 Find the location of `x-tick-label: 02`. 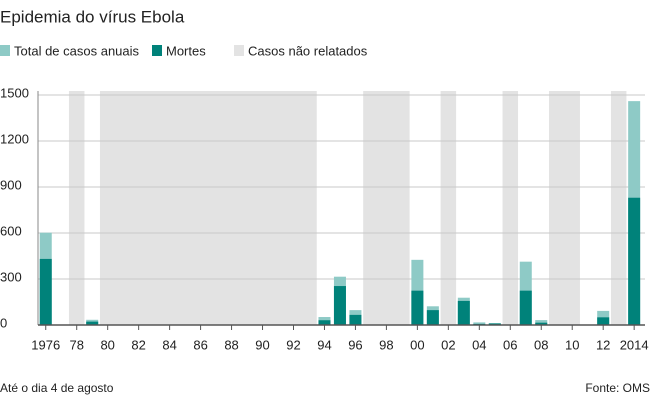

x-tick-label: 02 is located at coordinates (448, 344).